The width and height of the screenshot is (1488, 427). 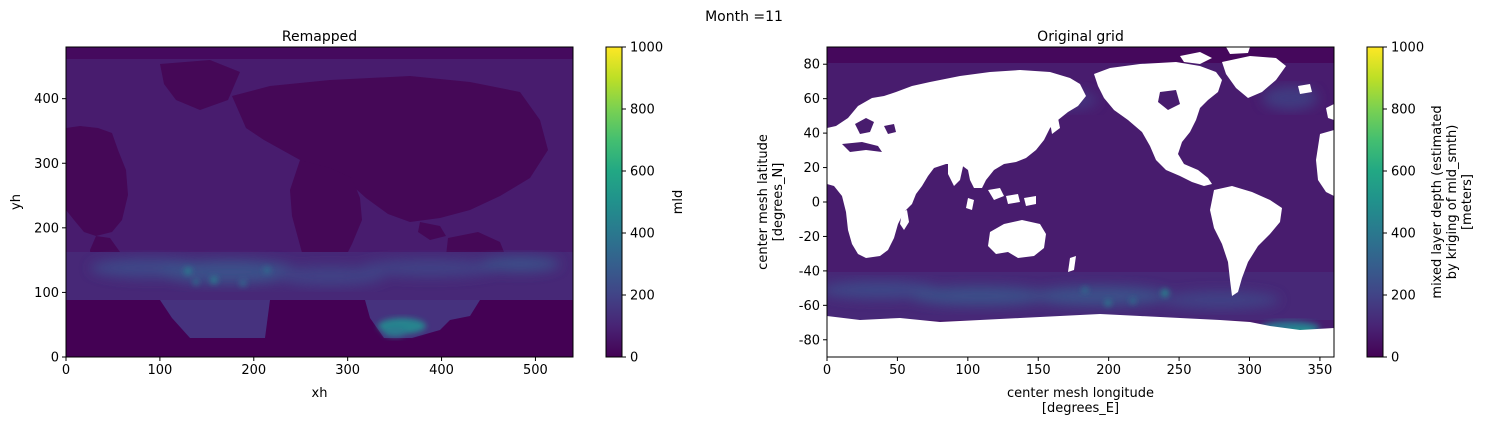 I want to click on original-ytick-label: -40, so click(x=809, y=271).